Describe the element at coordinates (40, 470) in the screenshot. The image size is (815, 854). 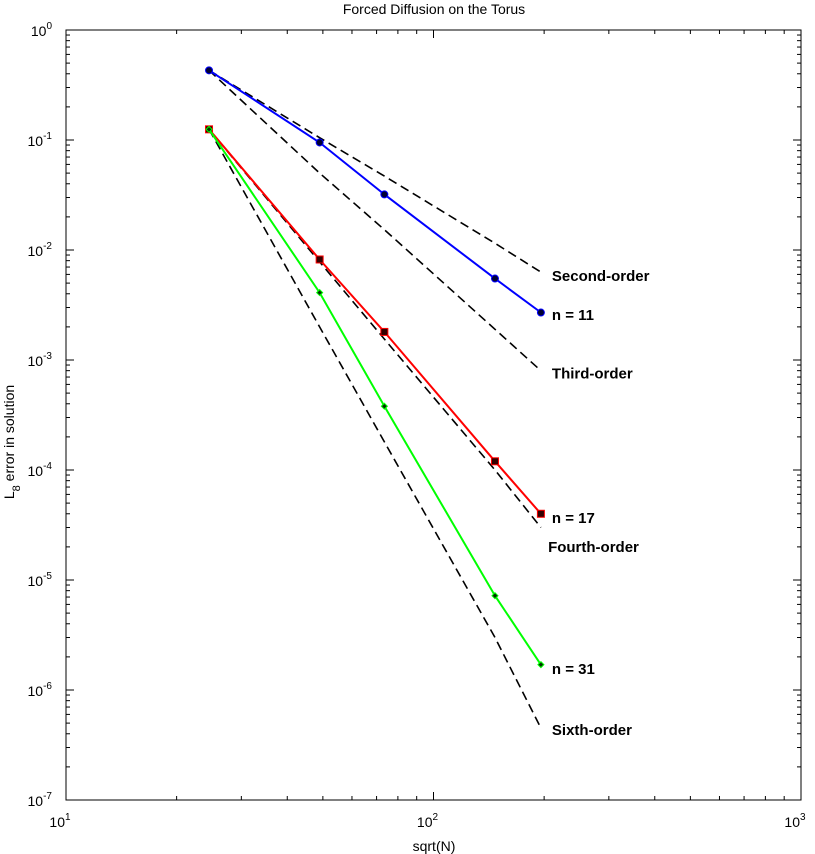
I see `y-tick-label: 10⁻⁴` at that location.